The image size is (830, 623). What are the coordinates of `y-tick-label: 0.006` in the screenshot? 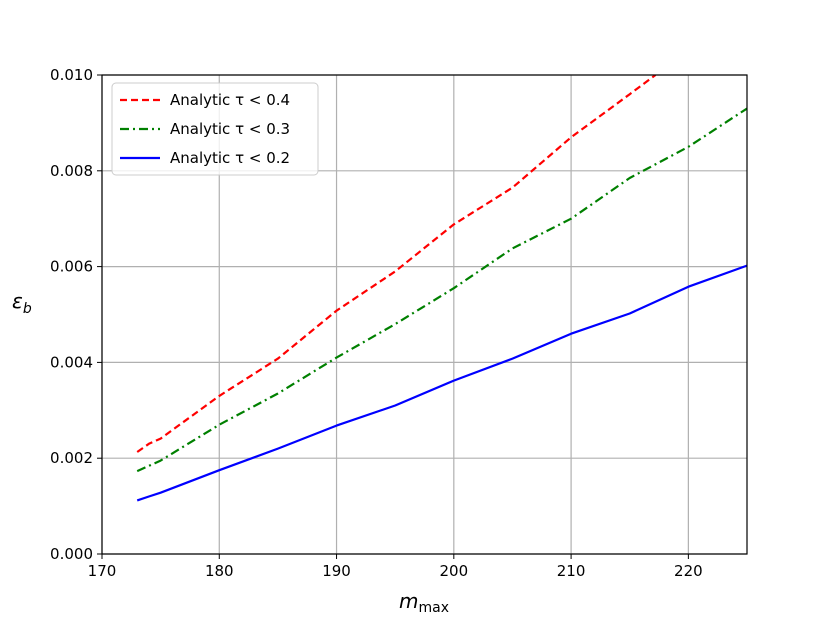 It's located at (71, 267).